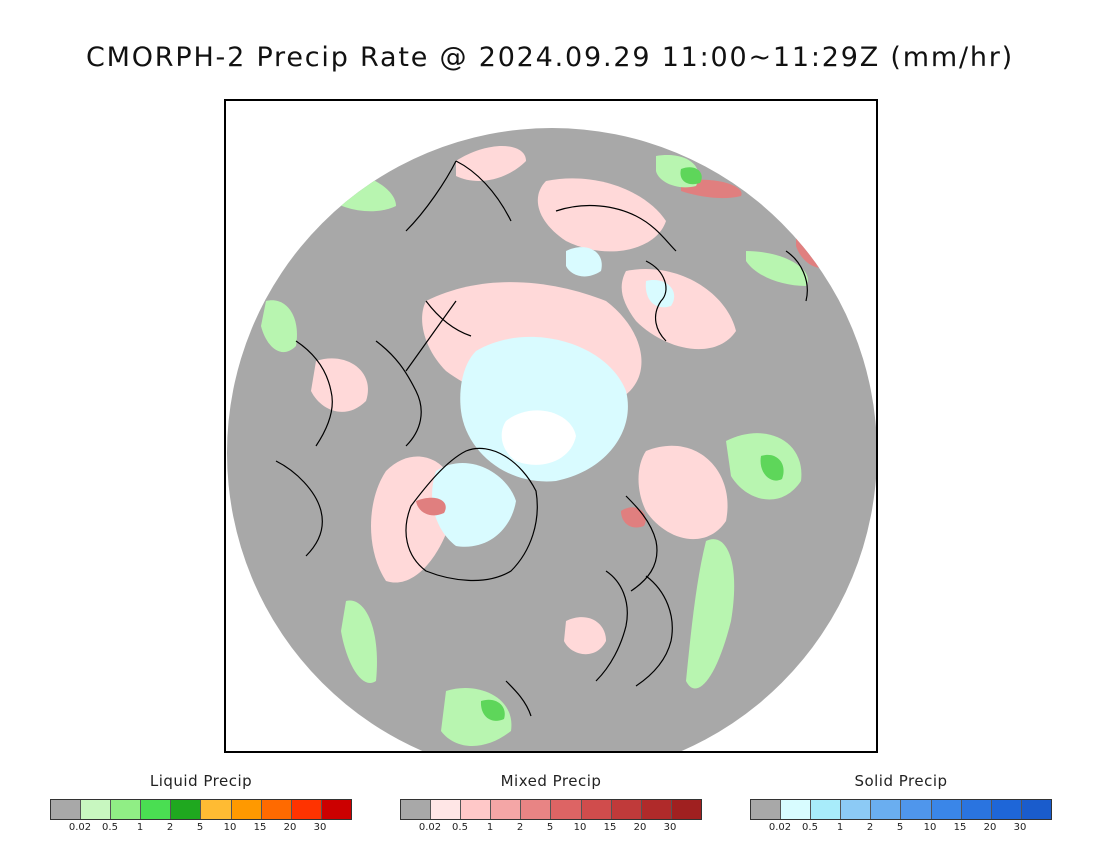 The height and width of the screenshot is (850, 1100). I want to click on legend-liquid-title: Liquid Precip, so click(201, 781).